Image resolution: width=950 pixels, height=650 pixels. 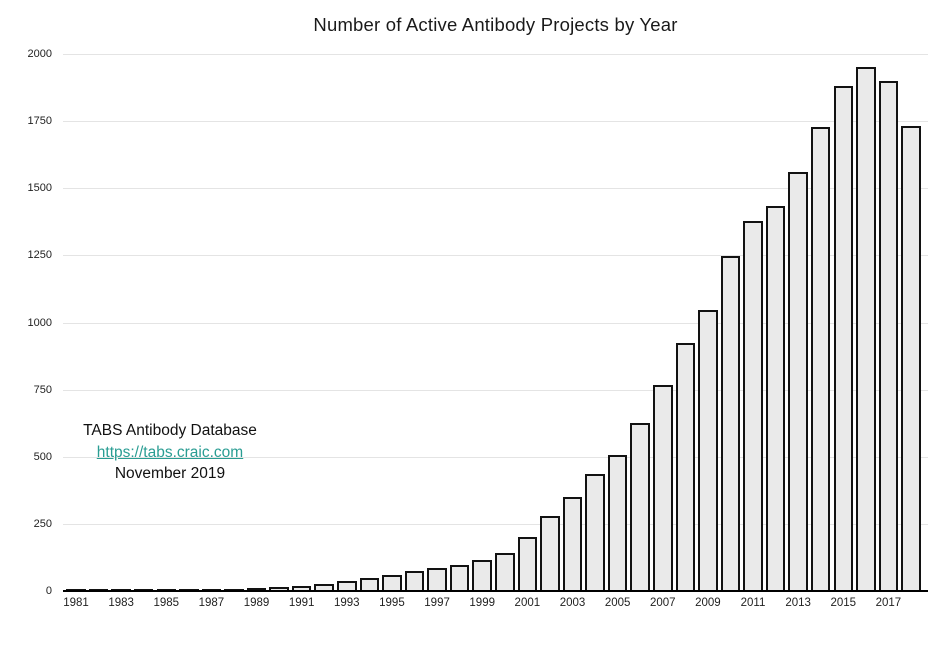 I want to click on annotation-database-name: TABS Antibody Database, so click(x=170, y=430).